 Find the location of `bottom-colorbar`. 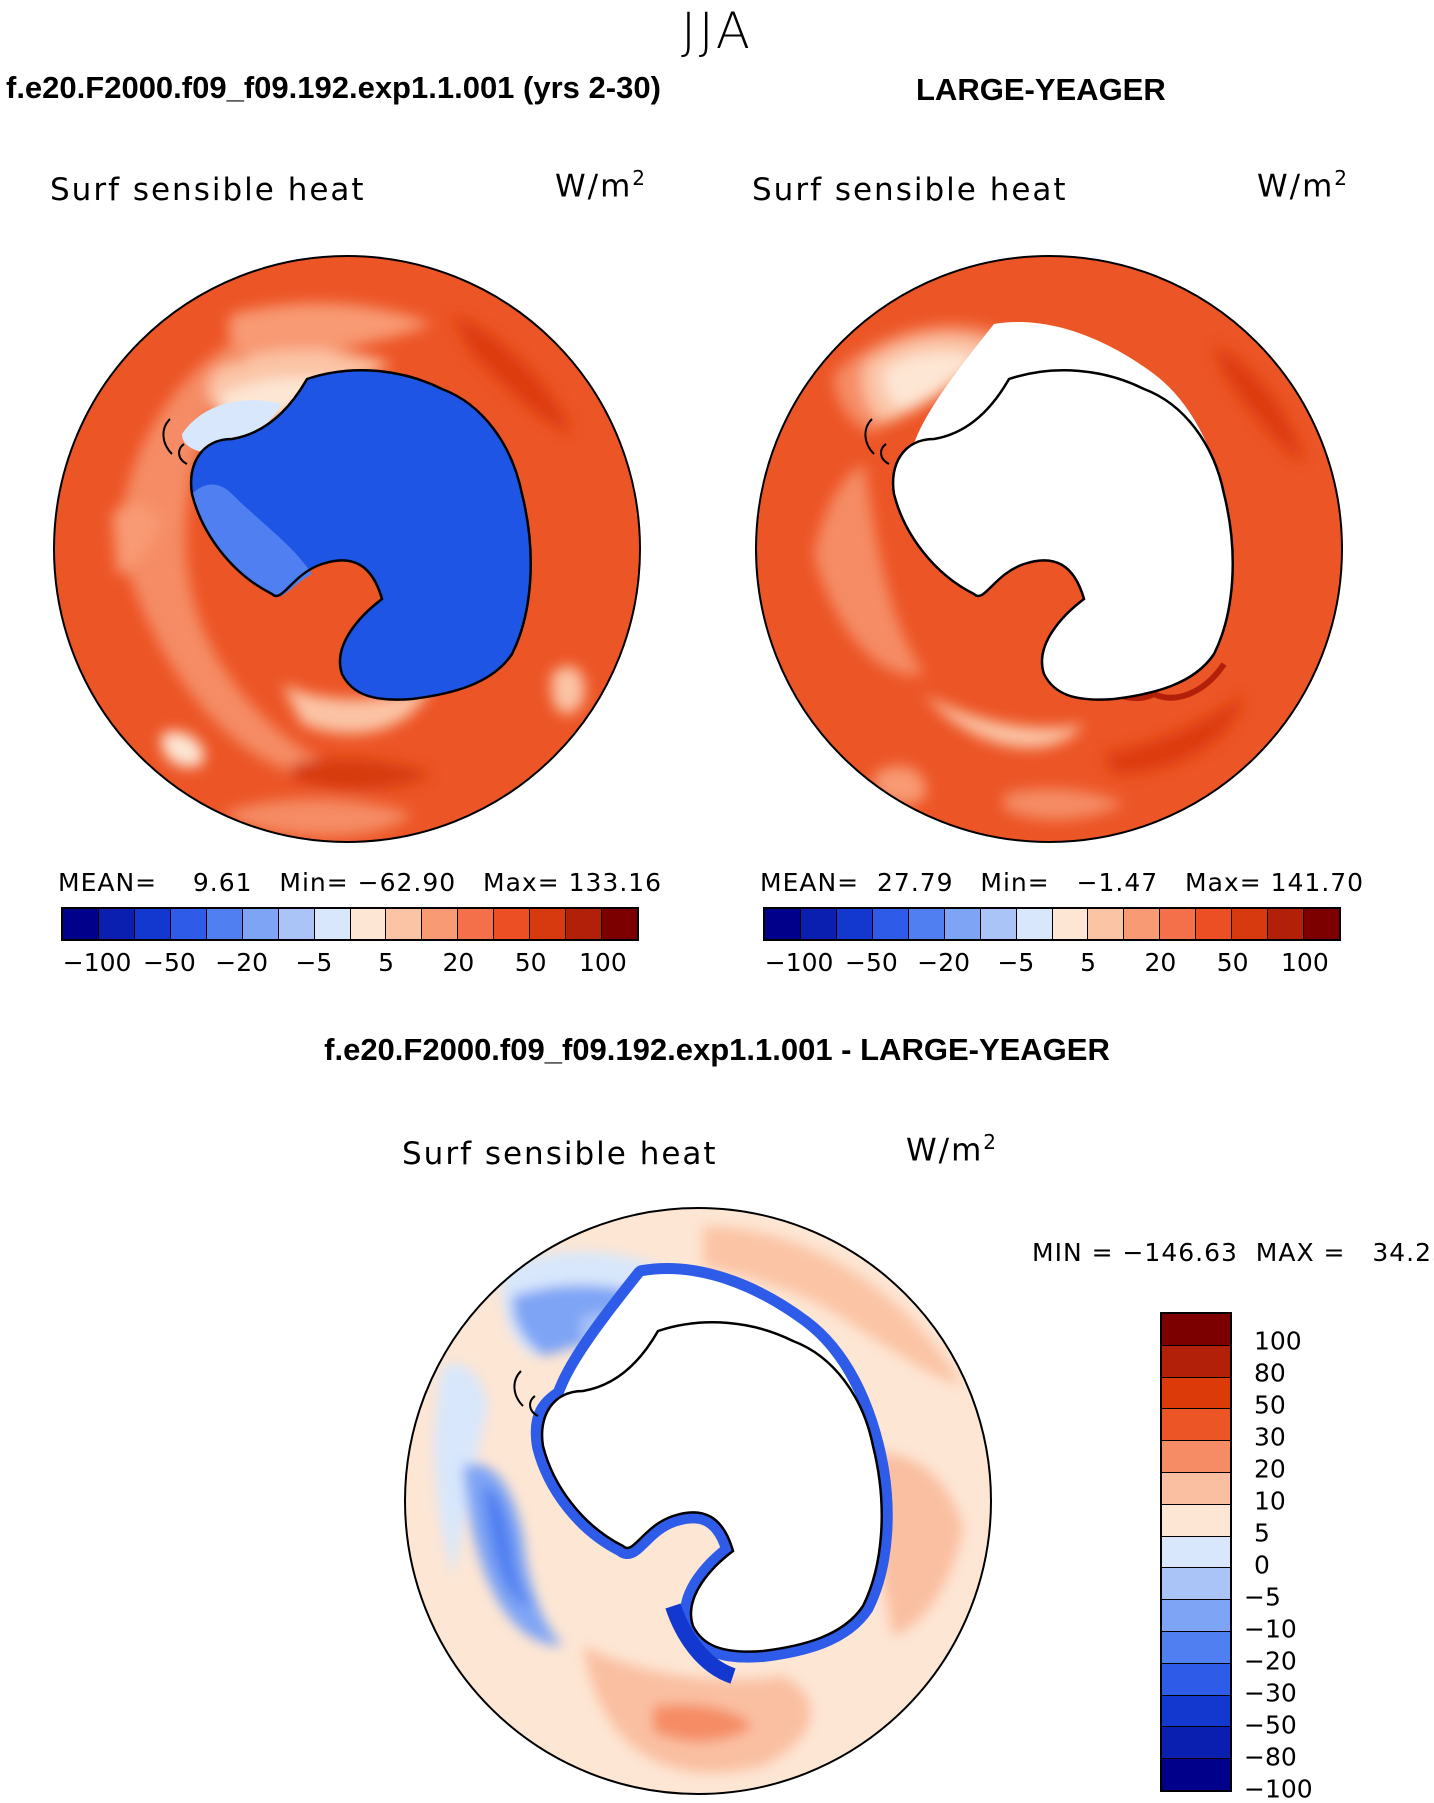

bottom-colorbar is located at coordinates (1196, 1552).